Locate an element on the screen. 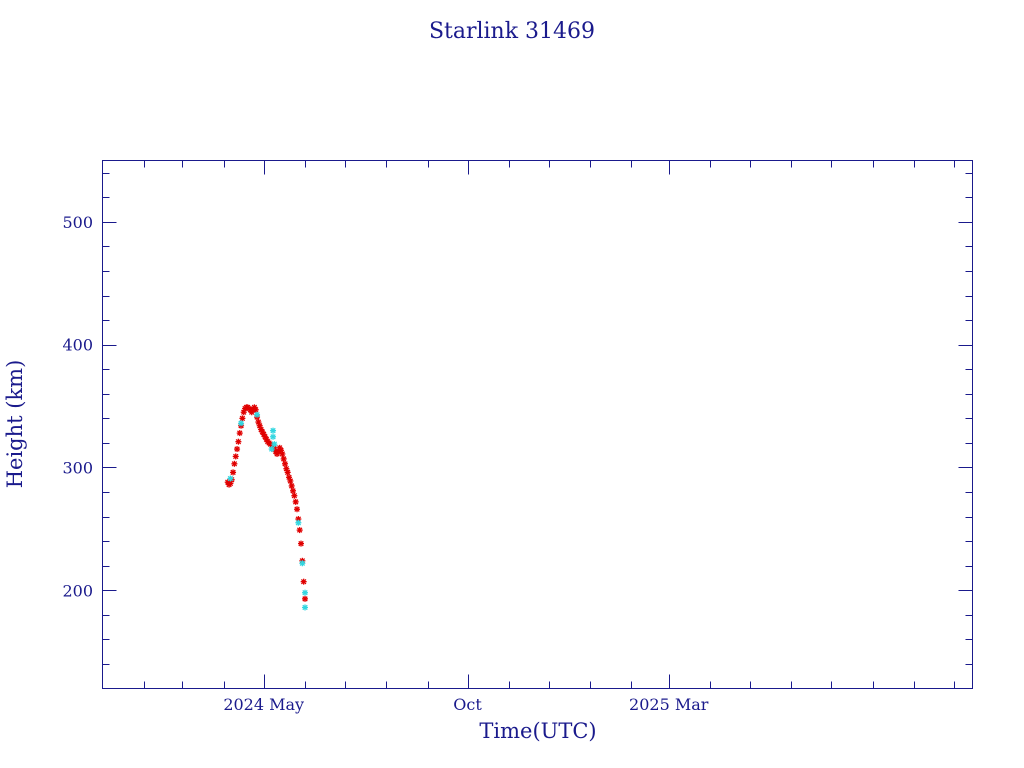  x-tick-label: Oct is located at coordinates (467, 704).